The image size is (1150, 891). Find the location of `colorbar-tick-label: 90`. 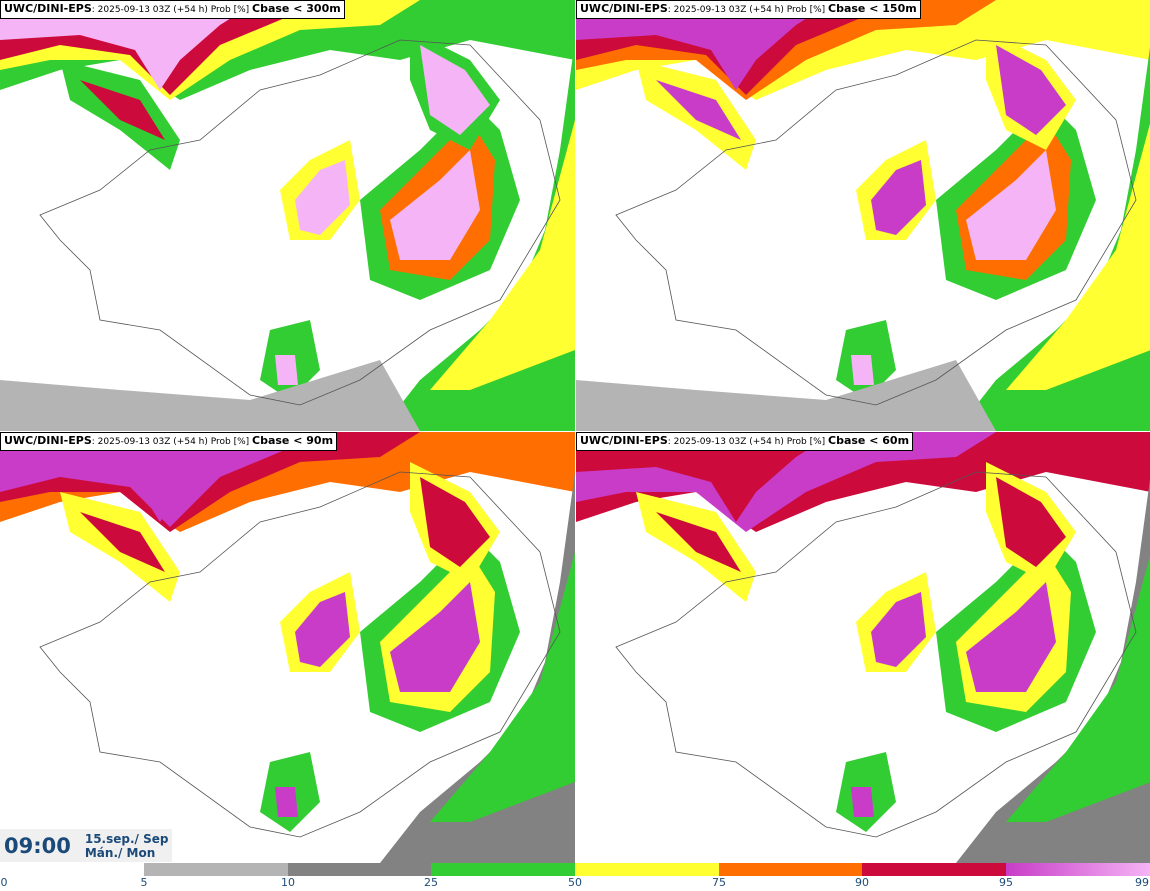

colorbar-tick-label: 90 is located at coordinates (862, 882).